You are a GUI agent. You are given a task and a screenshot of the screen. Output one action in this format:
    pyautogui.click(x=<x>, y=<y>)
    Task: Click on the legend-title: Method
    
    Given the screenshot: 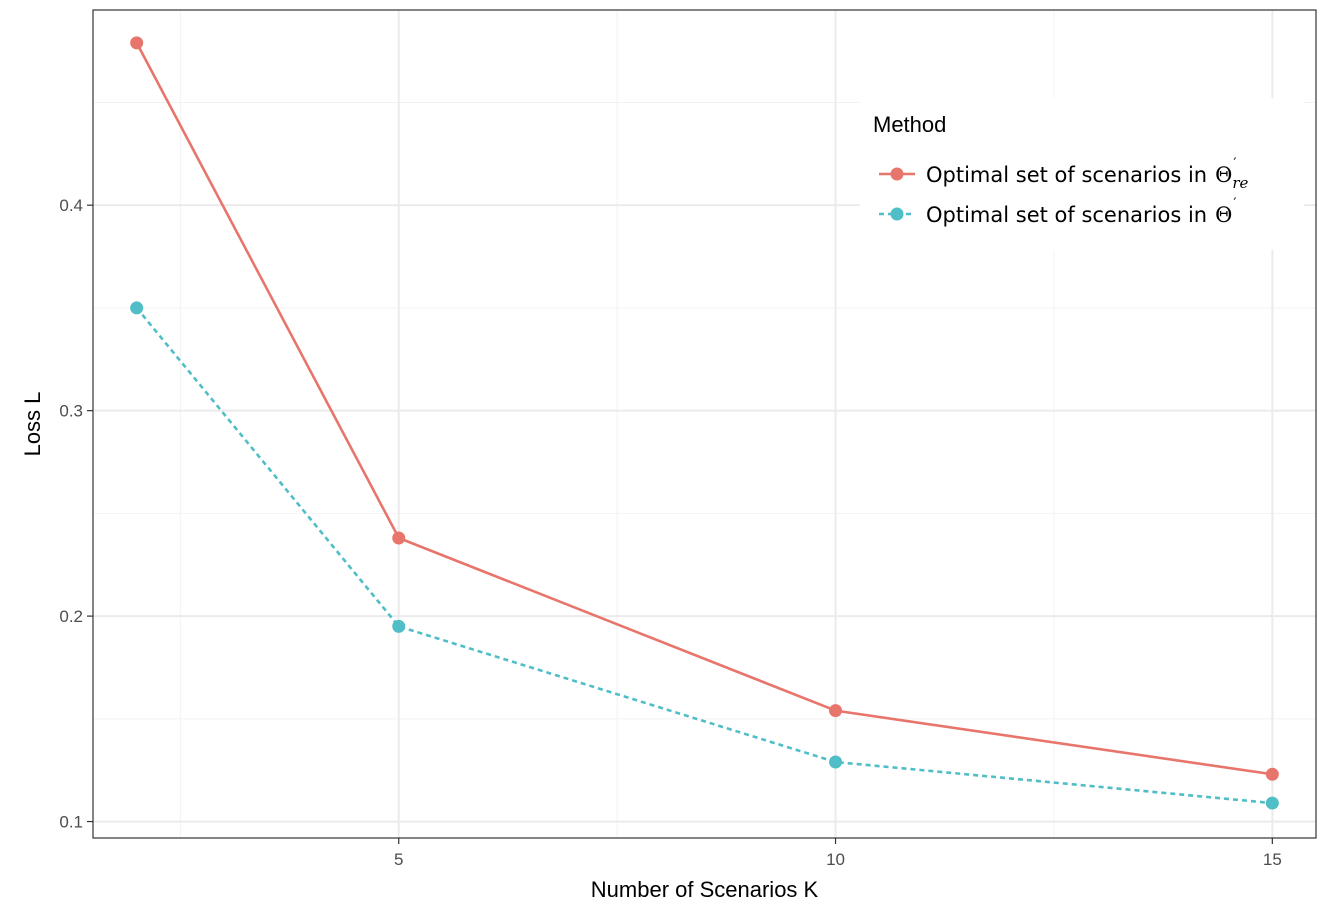 What is the action you would take?
    pyautogui.click(x=909, y=124)
    